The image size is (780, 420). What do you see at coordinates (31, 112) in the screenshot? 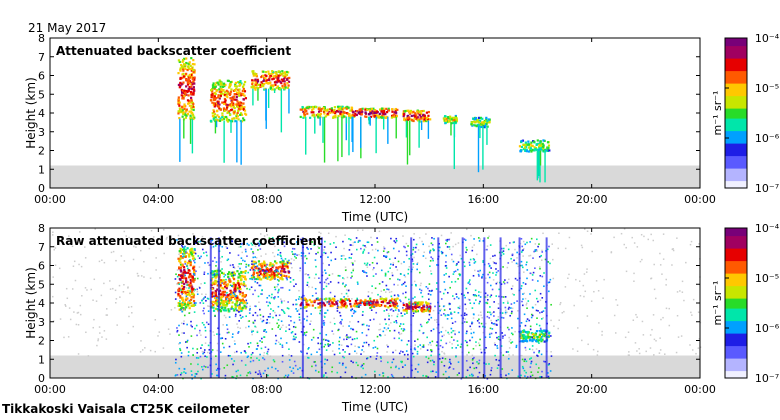
I see `y-axis-label: Height (km)` at bounding box center [31, 112].